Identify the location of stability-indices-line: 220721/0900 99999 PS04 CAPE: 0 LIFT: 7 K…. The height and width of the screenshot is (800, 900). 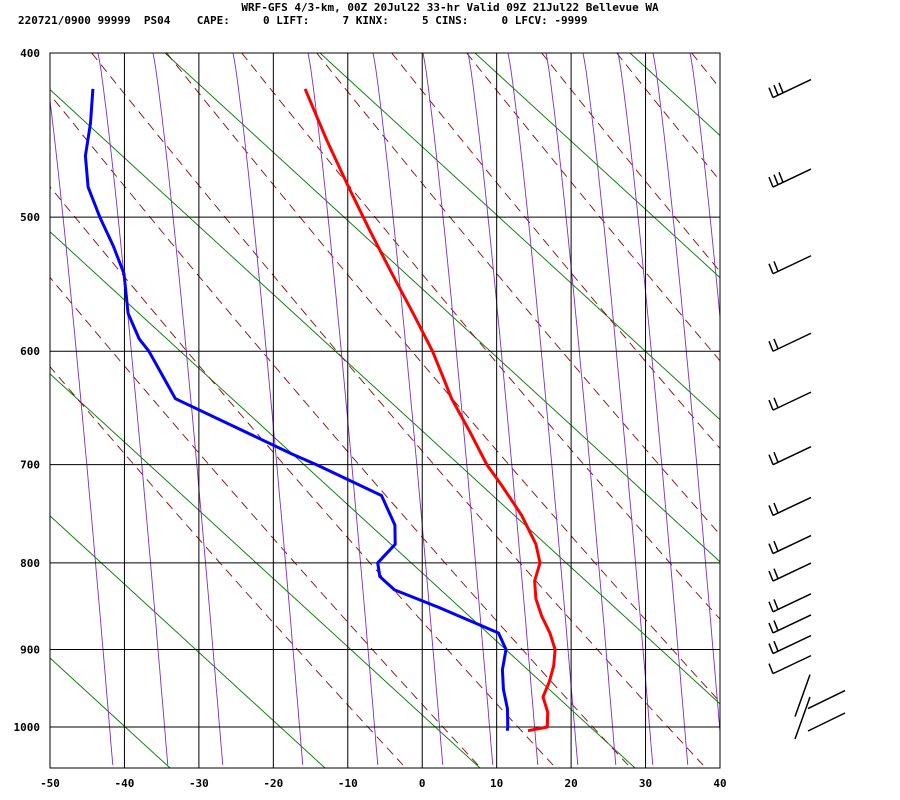
(303, 20).